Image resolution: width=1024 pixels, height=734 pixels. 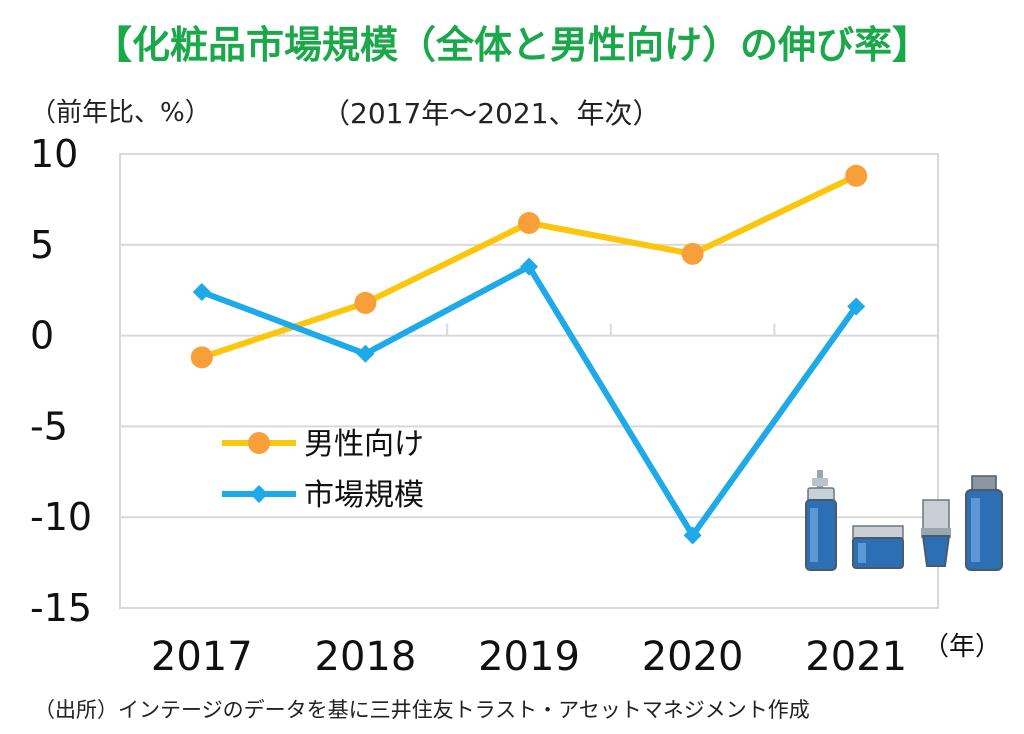 I want to click on x-axis-unit-label: （年）, so click(x=962, y=647).